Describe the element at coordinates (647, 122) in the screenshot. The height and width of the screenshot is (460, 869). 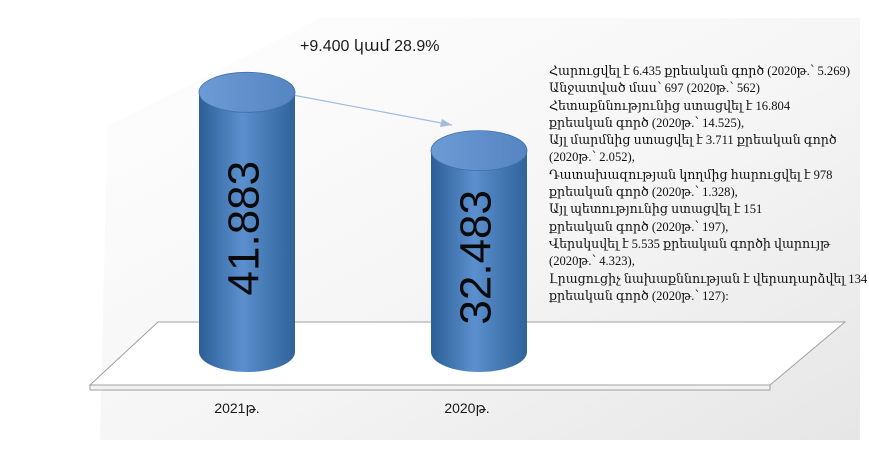
I see `note-line: քրեական գործ (2020թ.՝ 14.525),` at that location.